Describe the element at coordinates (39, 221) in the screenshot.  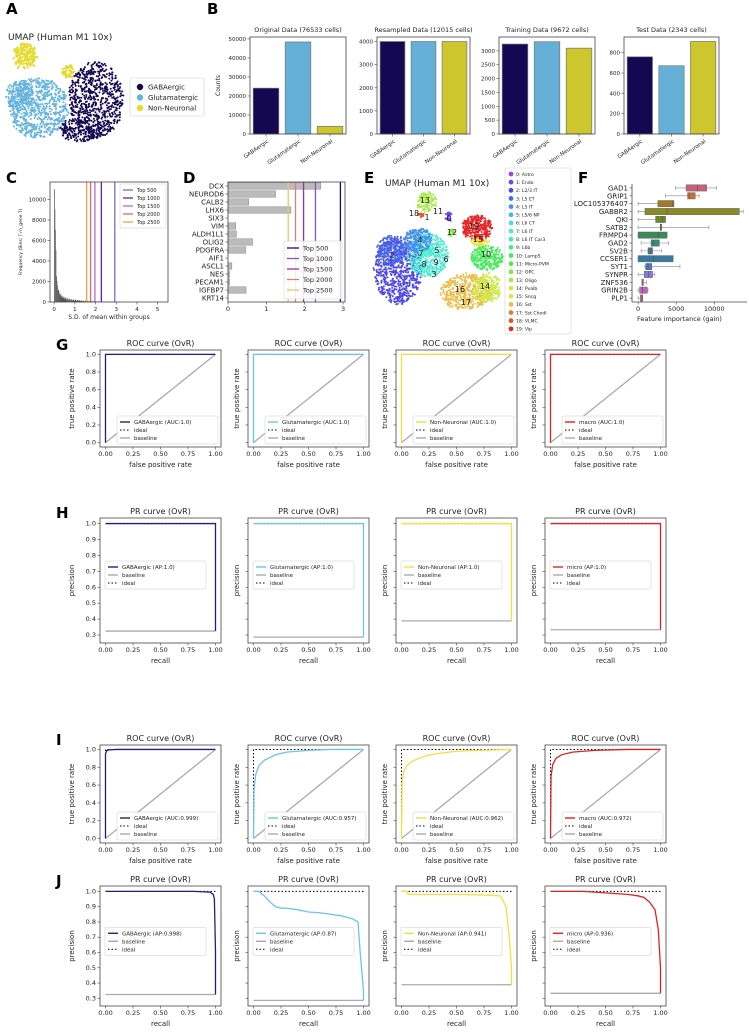
I see `y-tick-label: 8000` at that location.